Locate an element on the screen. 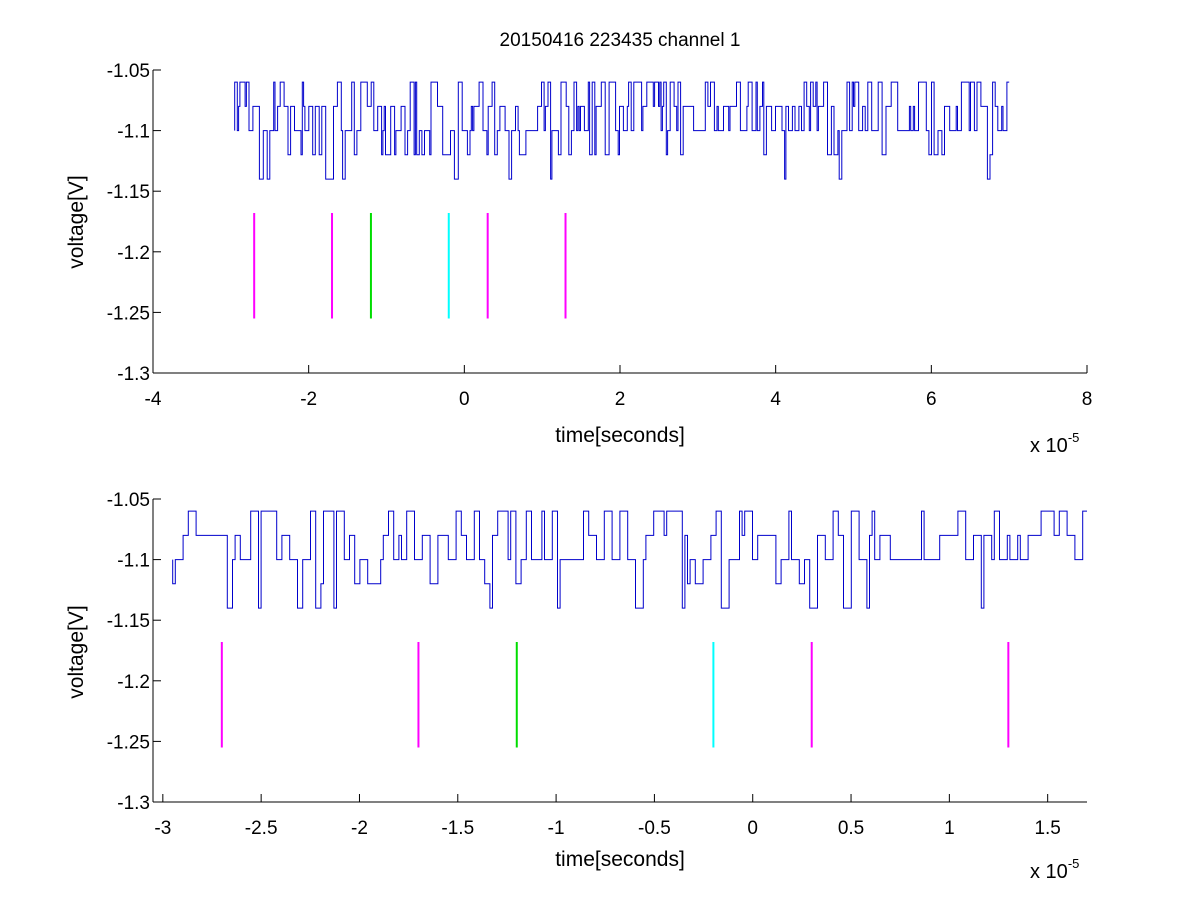 The width and height of the screenshot is (1200, 901). bottom-ytick-label: -1.05 is located at coordinates (128, 500).